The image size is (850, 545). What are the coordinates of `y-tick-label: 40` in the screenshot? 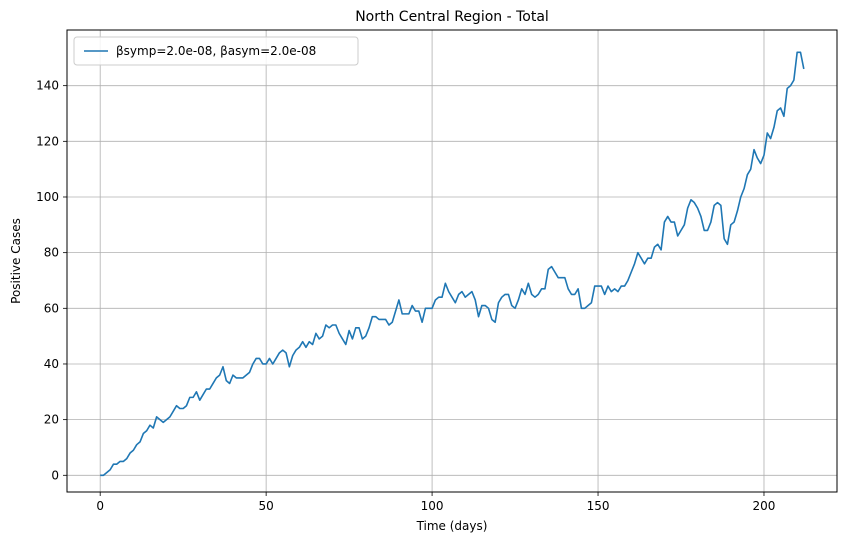 It's located at (51, 364).